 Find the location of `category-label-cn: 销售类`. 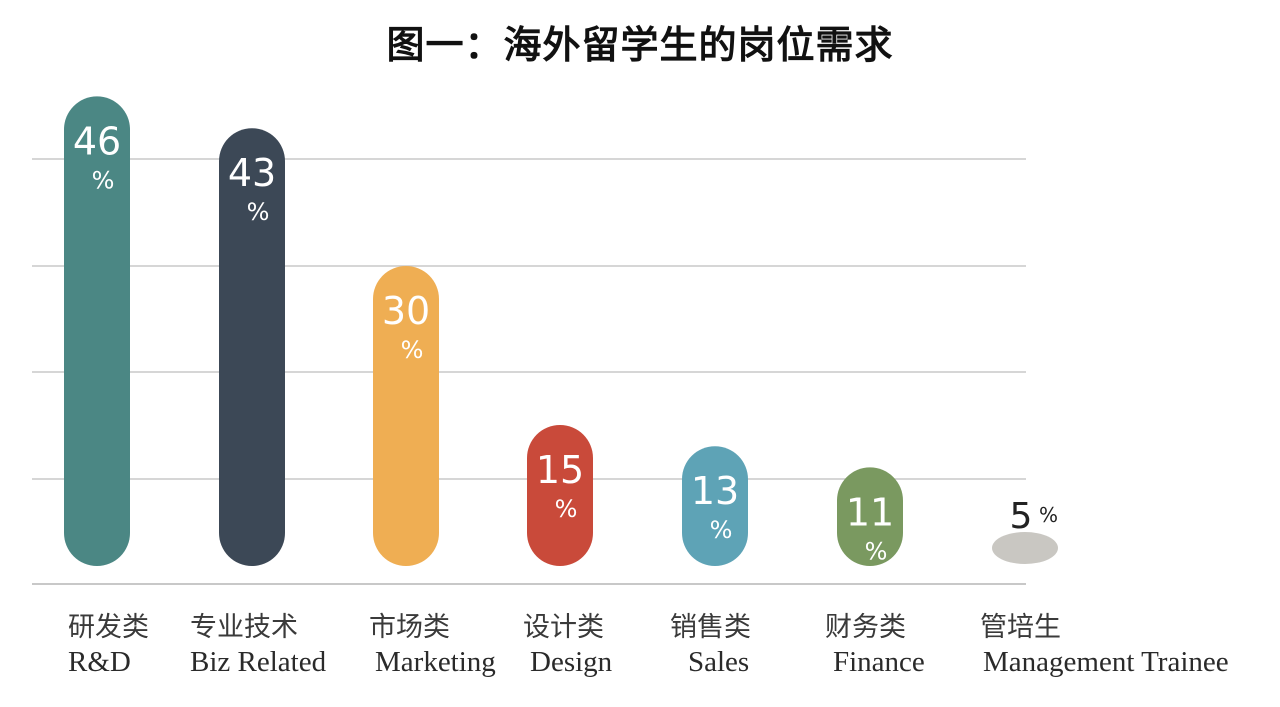

category-label-cn: 销售类 is located at coordinates (710, 627).